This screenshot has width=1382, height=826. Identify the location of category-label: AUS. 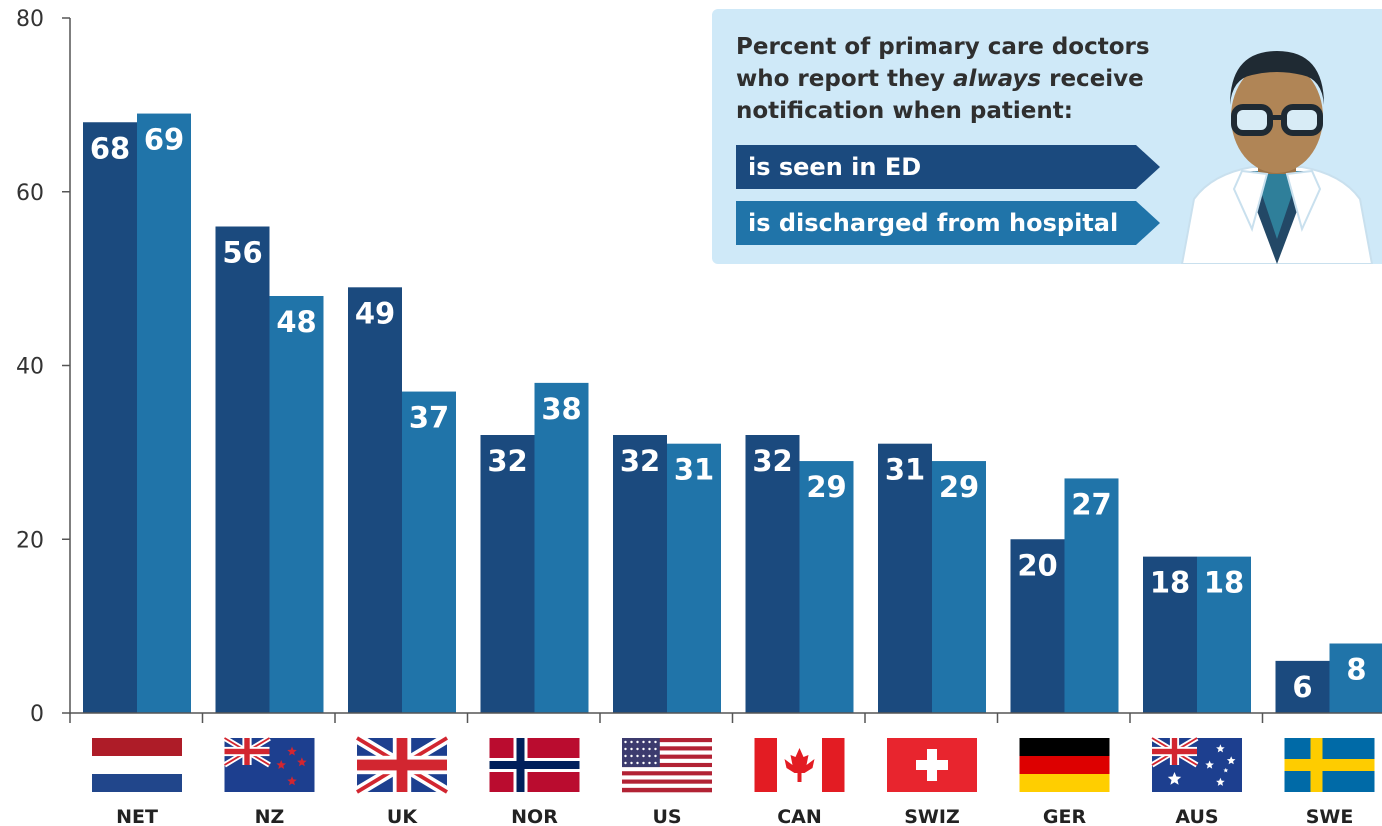
(1196, 816).